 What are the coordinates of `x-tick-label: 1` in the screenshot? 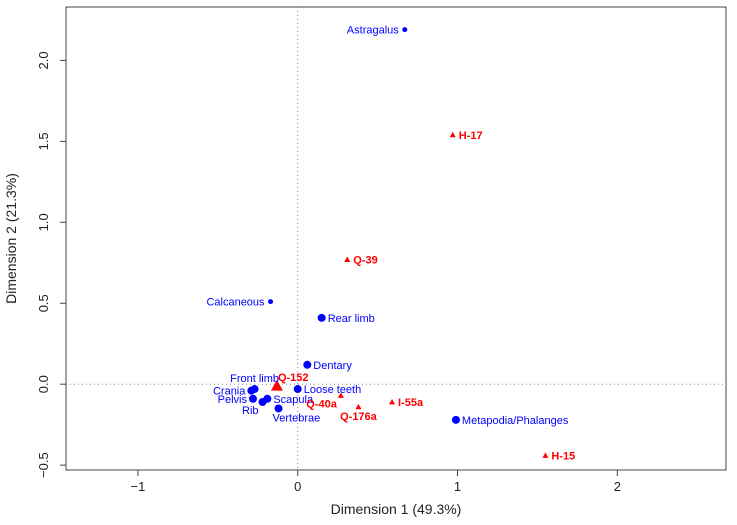 It's located at (457, 486).